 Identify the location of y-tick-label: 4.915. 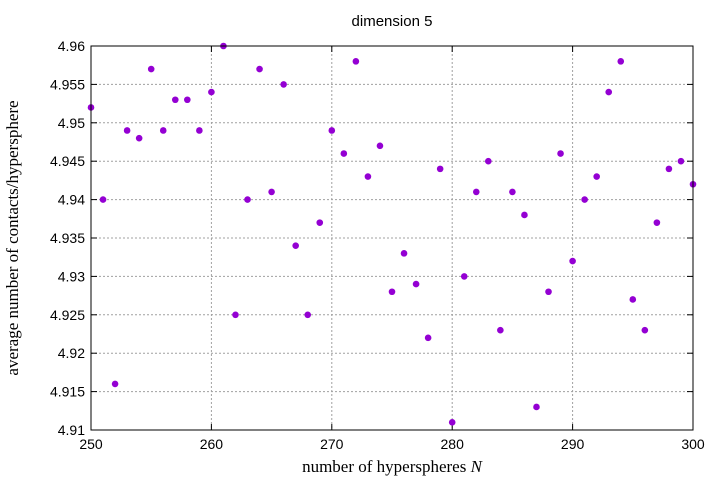
(67, 392).